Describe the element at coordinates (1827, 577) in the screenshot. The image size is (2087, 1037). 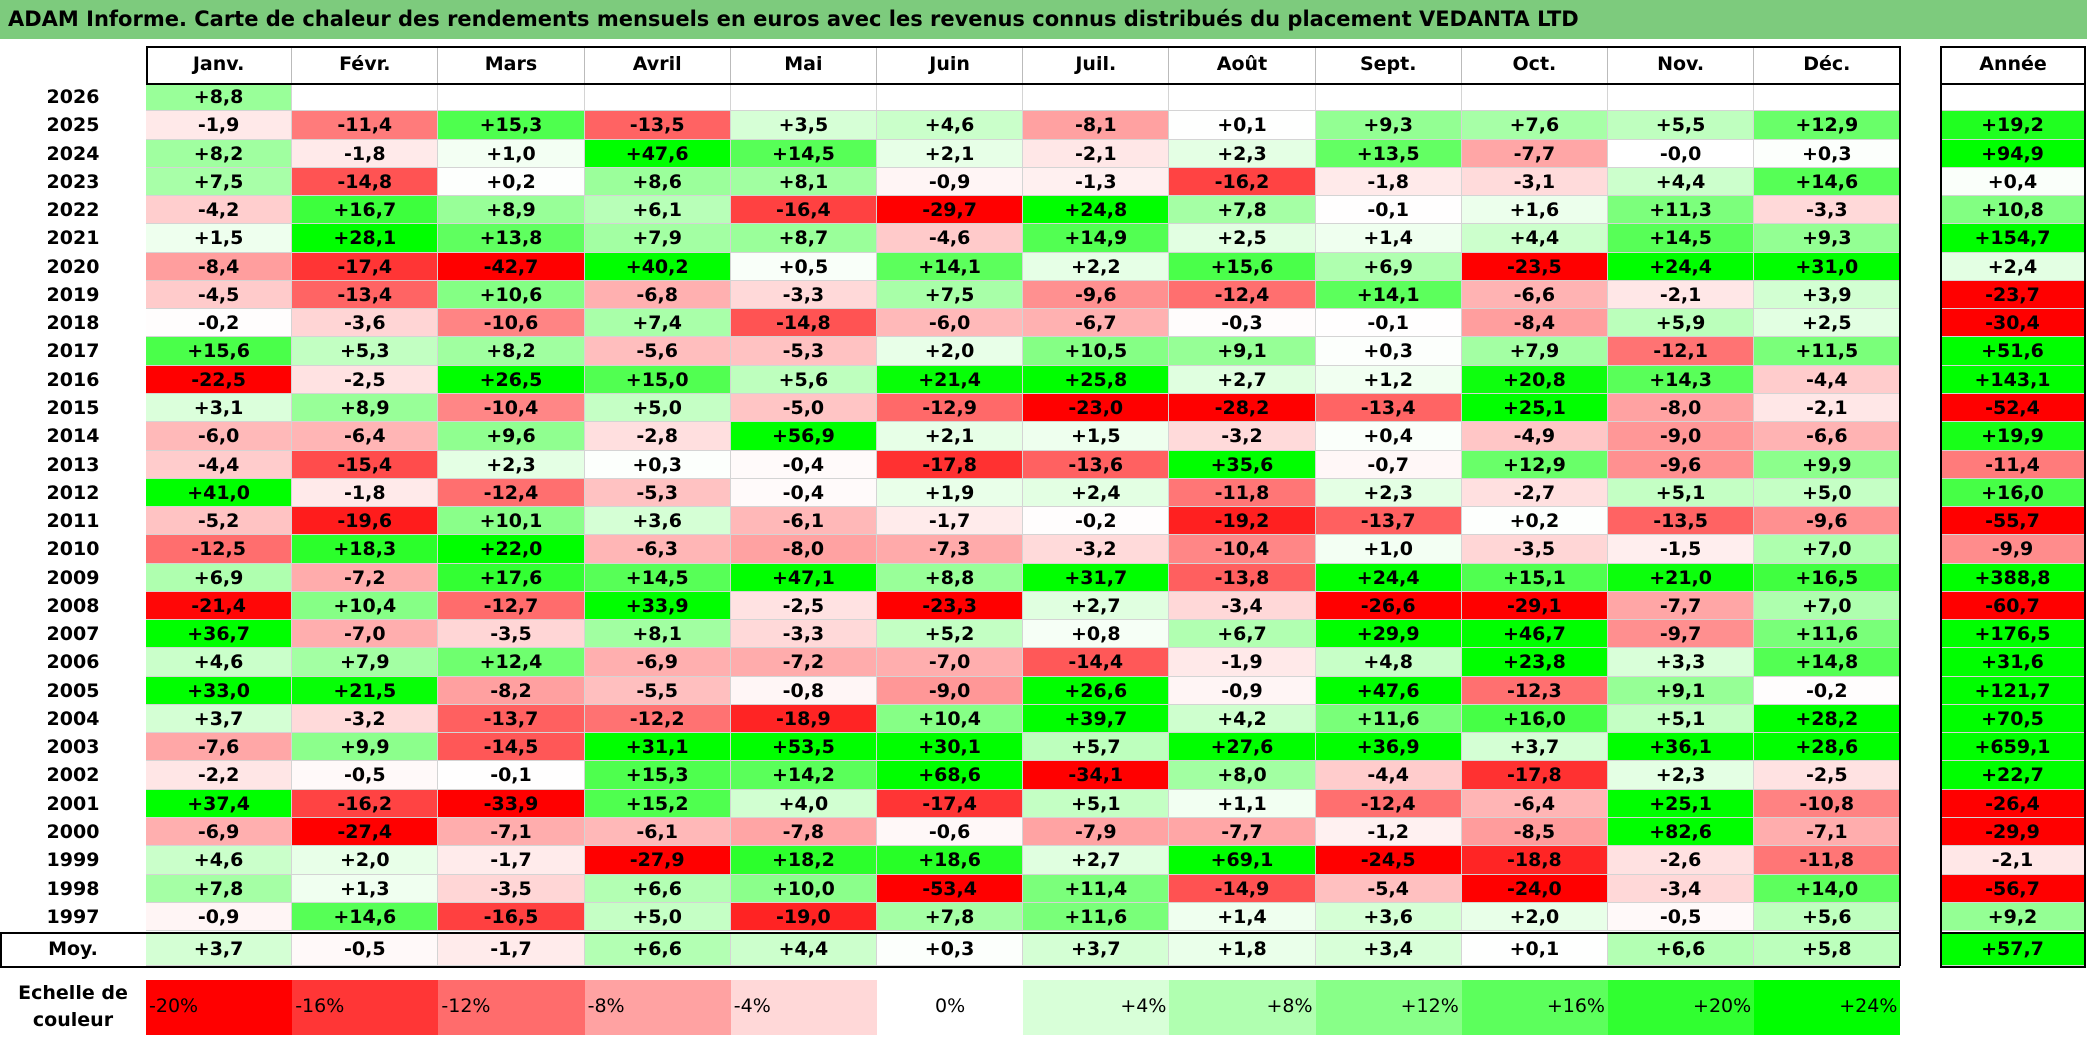
I see `heatmap-cell: +16,5` at that location.